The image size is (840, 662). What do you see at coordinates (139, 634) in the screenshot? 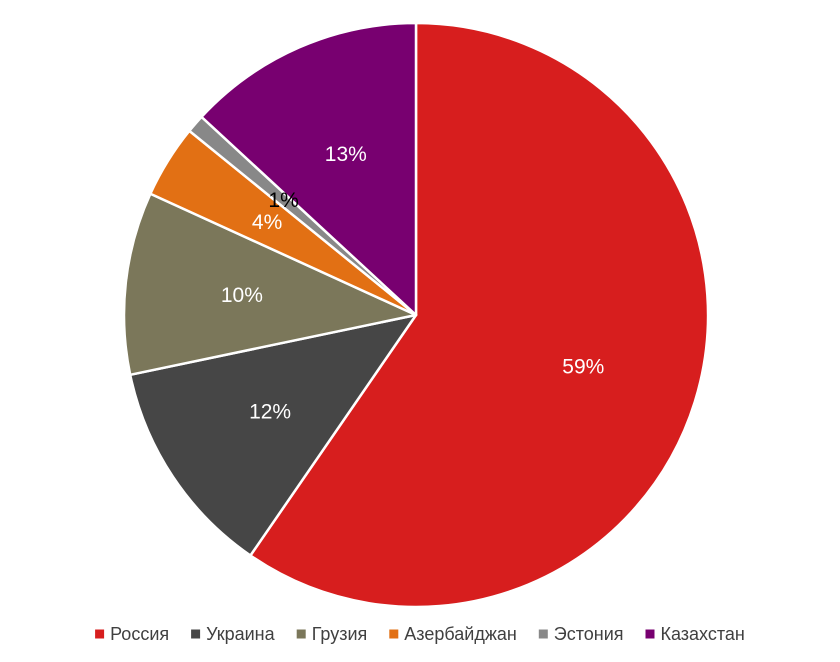
I see `legend-label-0: Россия` at bounding box center [139, 634].